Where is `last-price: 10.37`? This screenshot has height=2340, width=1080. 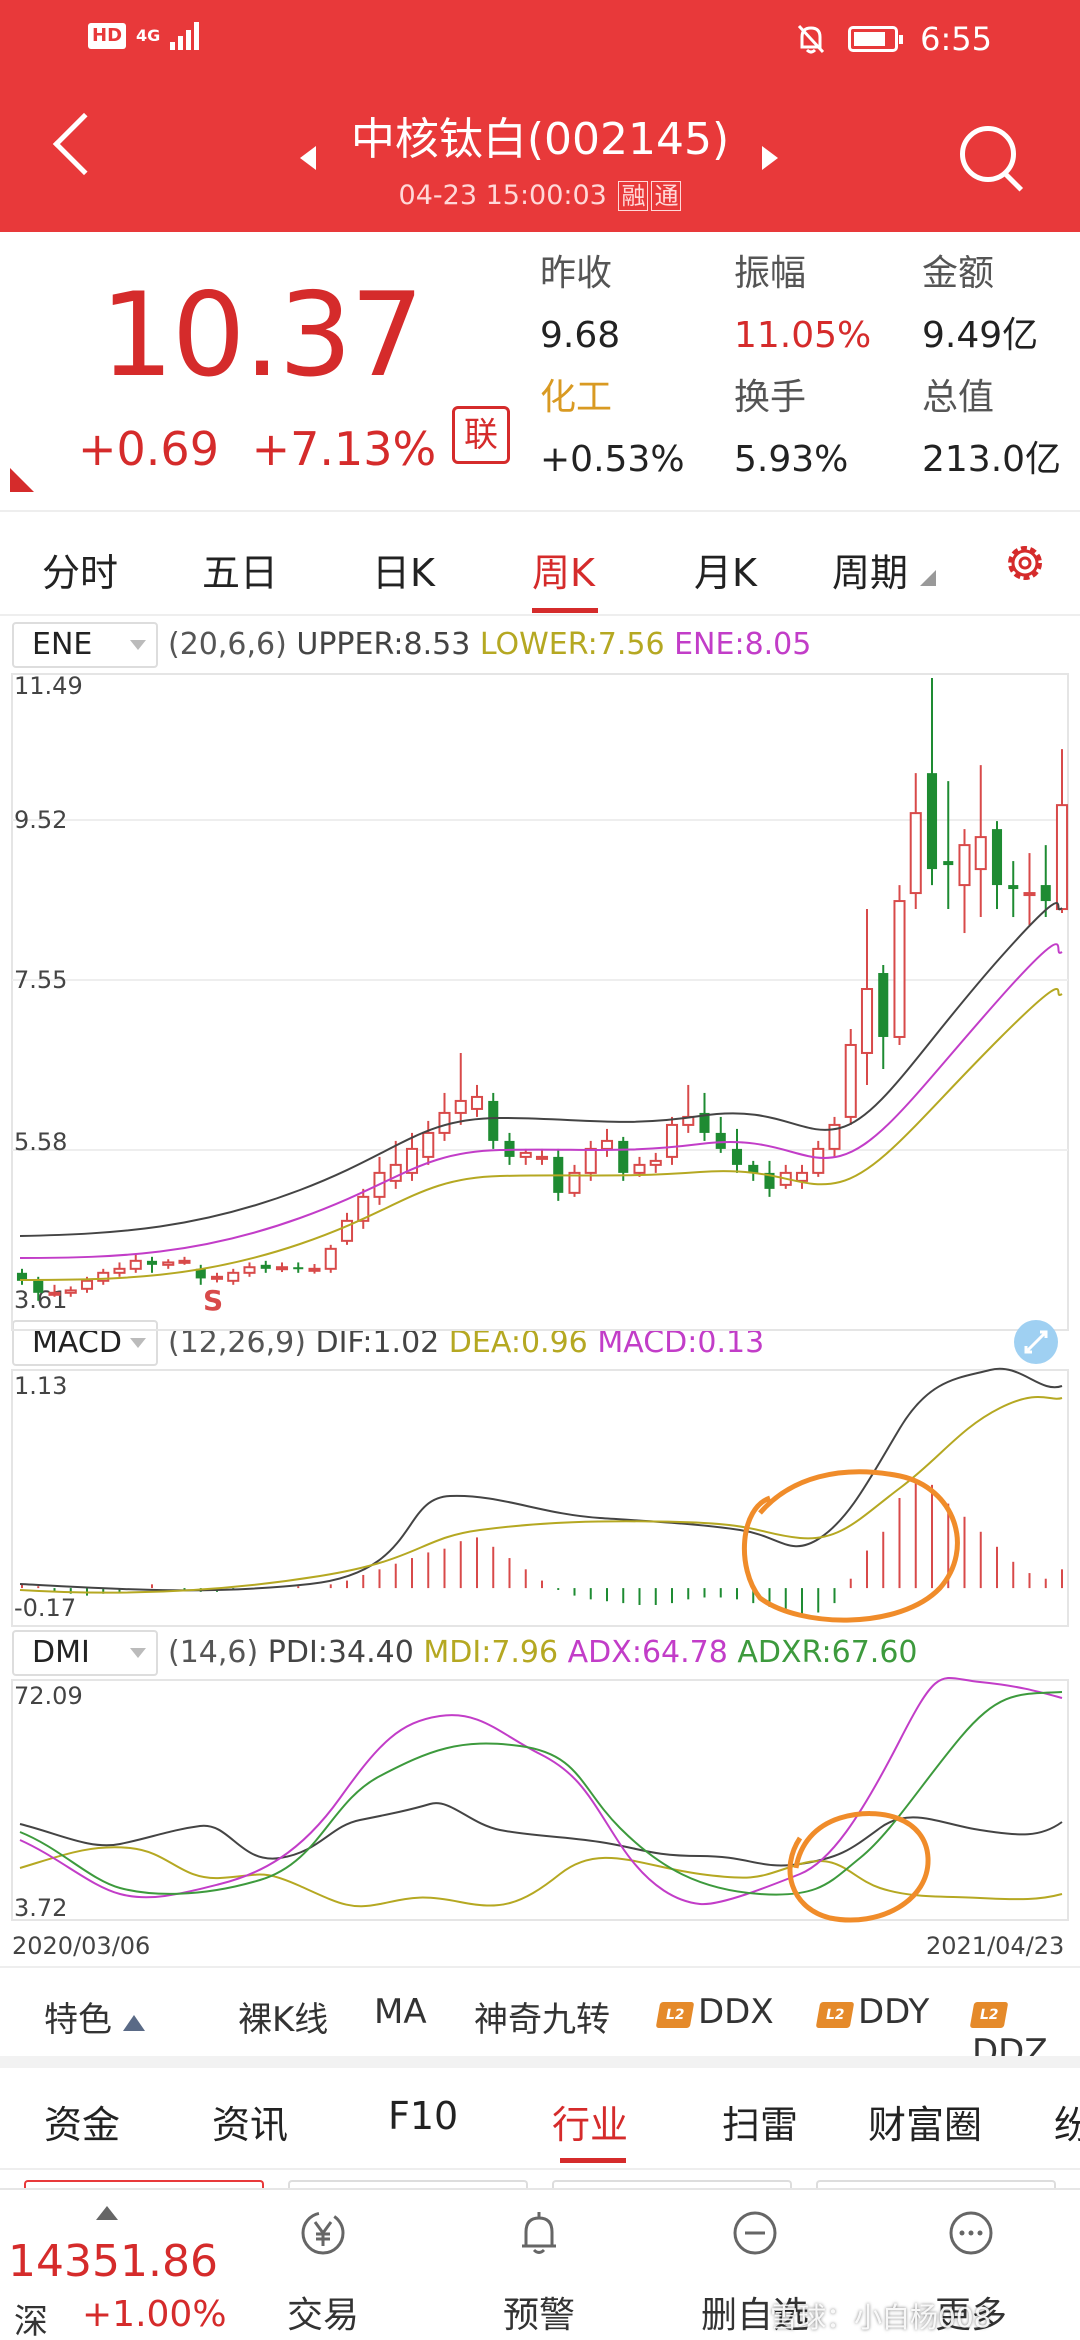 last-price: 10.37 is located at coordinates (262, 335).